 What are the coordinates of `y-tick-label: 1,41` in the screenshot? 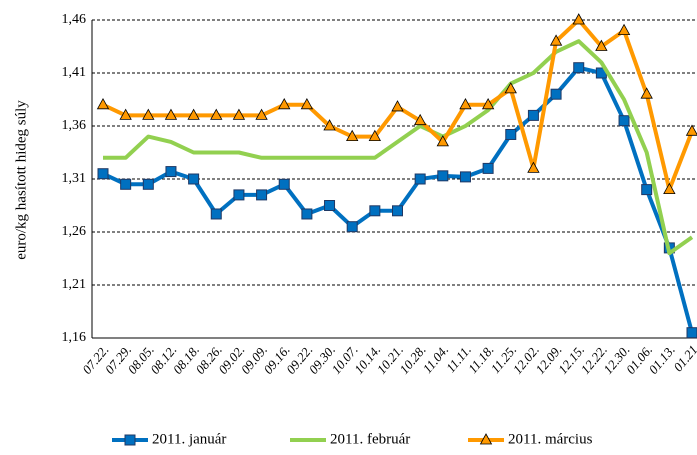 It's located at (74, 72).